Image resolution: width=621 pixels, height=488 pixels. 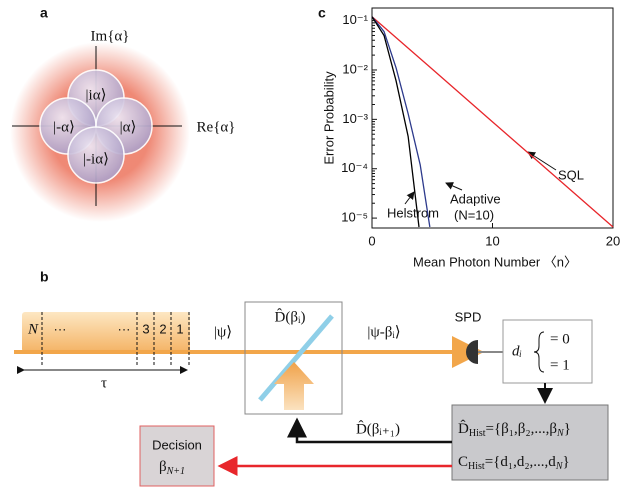 What do you see at coordinates (128, 127) in the screenshot?
I see `state-label: |α⟩` at bounding box center [128, 127].